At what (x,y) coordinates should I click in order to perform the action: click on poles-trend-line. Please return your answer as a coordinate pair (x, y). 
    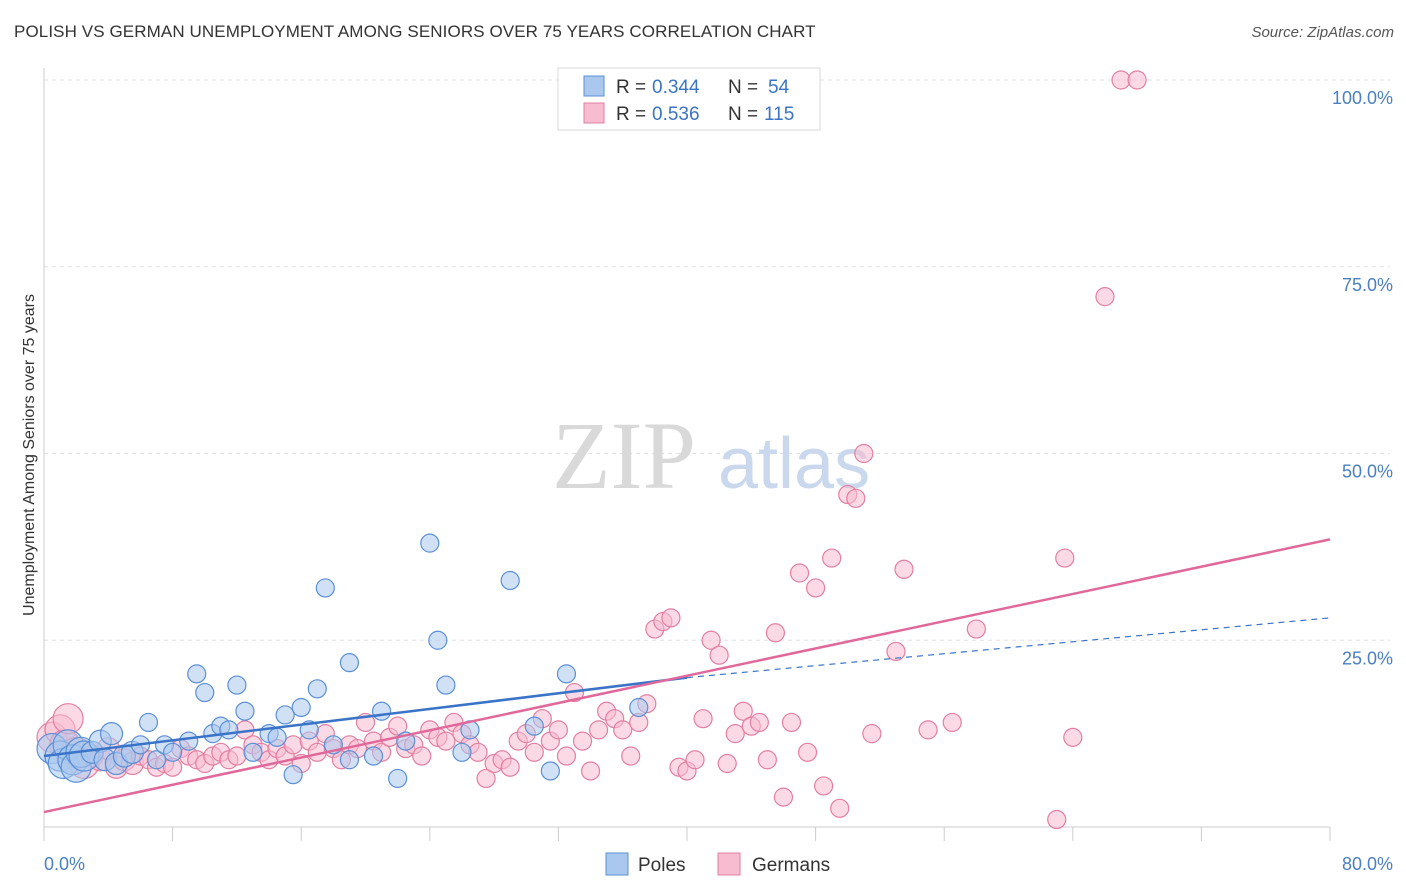
    Looking at the image, I should click on (365, 717).